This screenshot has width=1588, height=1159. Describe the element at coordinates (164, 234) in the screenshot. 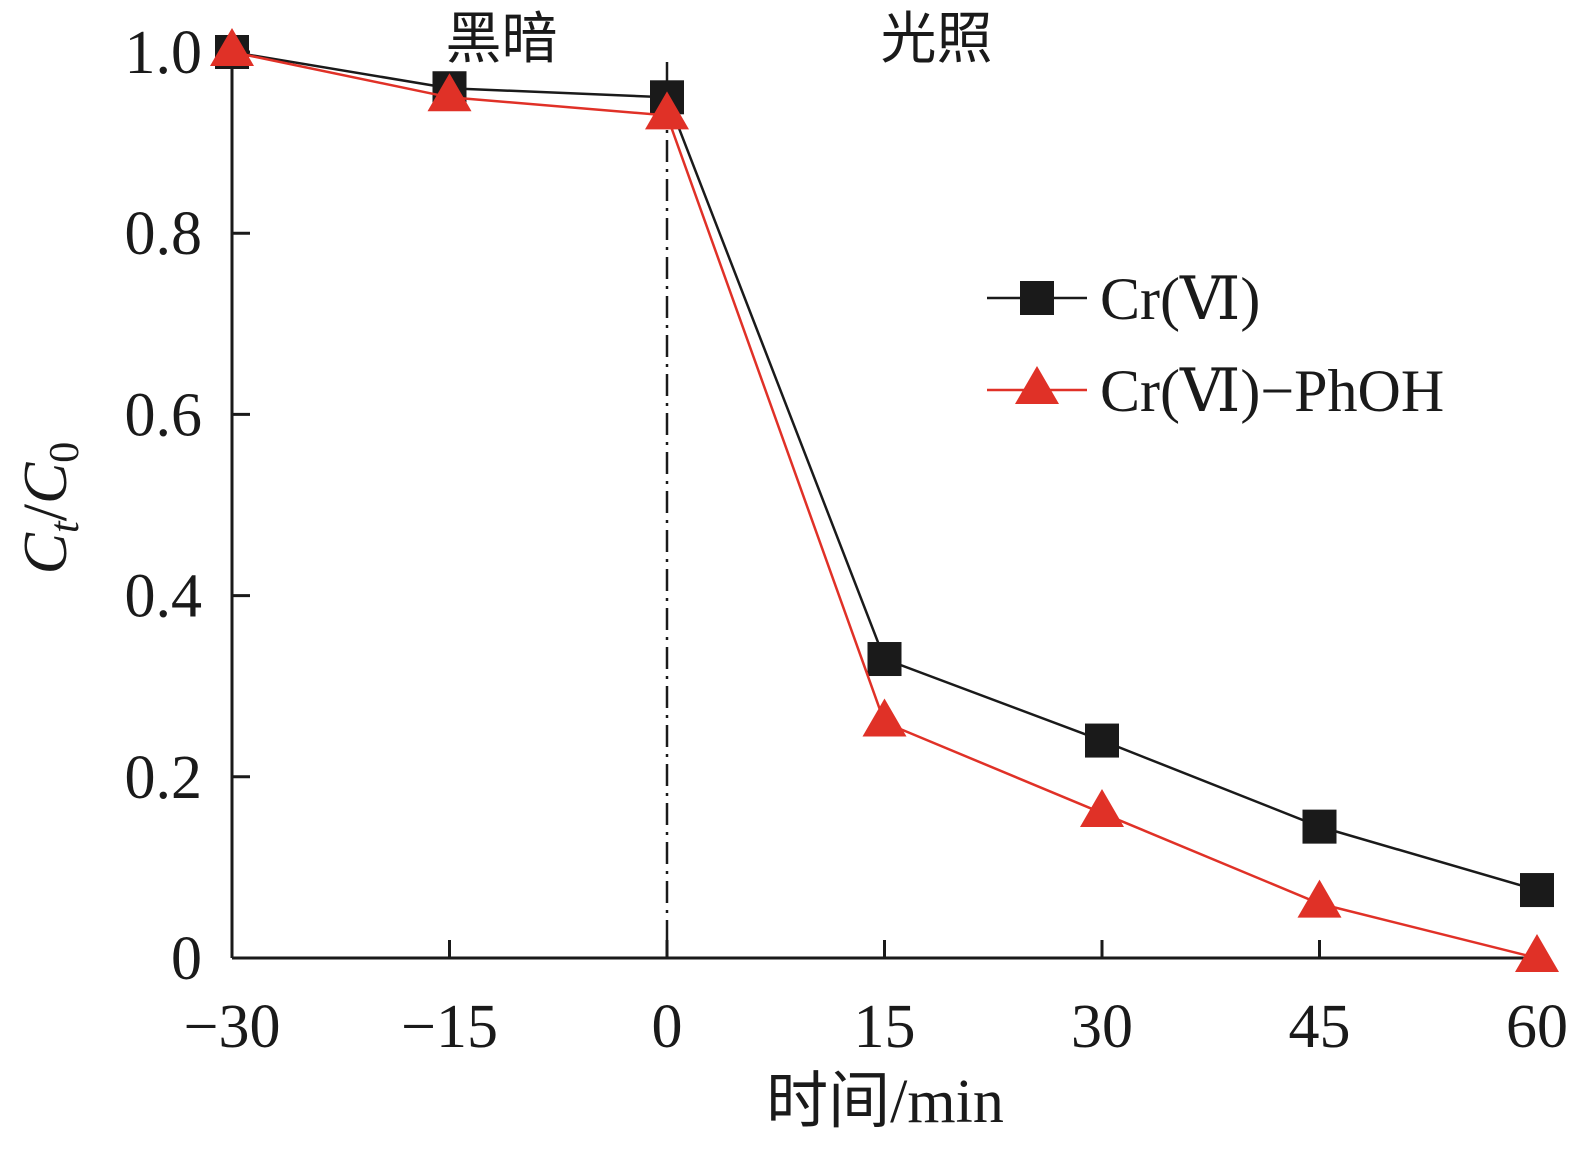

I see `y-tick-label: 0.8` at that location.